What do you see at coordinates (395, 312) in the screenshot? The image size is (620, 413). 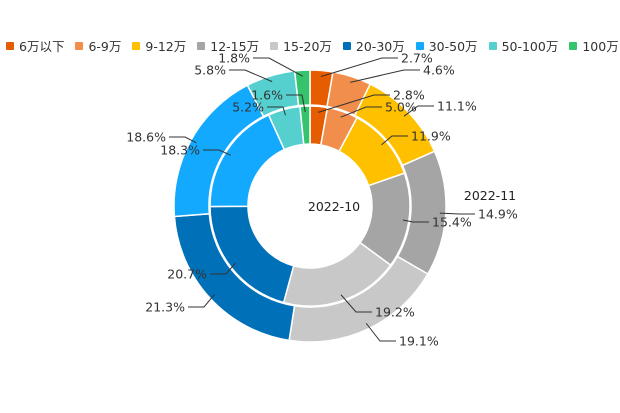 I see `data-label: 19.2%` at bounding box center [395, 312].